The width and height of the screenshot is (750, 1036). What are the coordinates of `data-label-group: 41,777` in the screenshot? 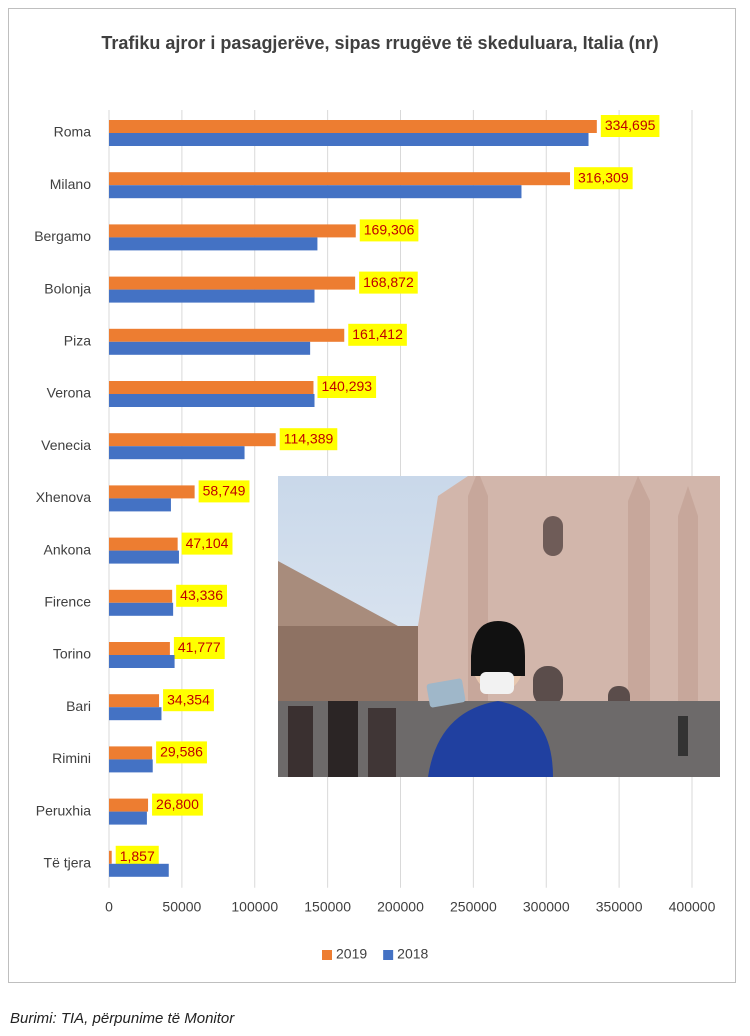 It's located at (199, 648).